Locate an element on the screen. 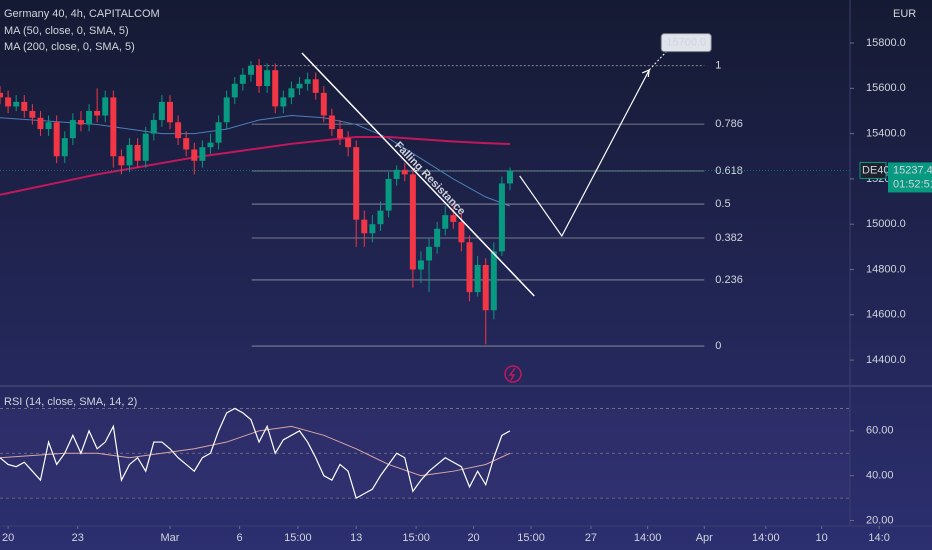 The image size is (932, 550). callout-connector is located at coordinates (658, 60).